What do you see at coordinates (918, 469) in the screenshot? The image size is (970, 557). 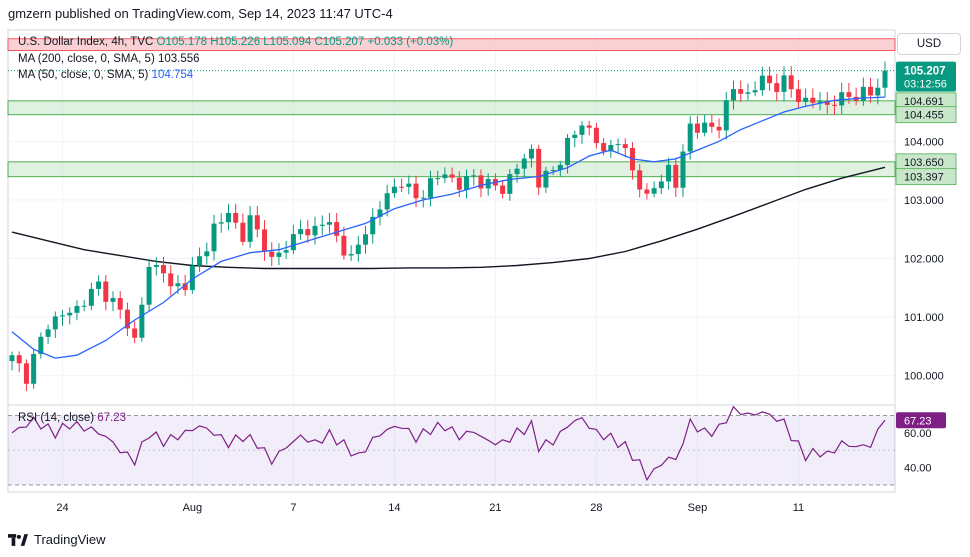 I see `rsi-tick-label: 40.00` at bounding box center [918, 469].